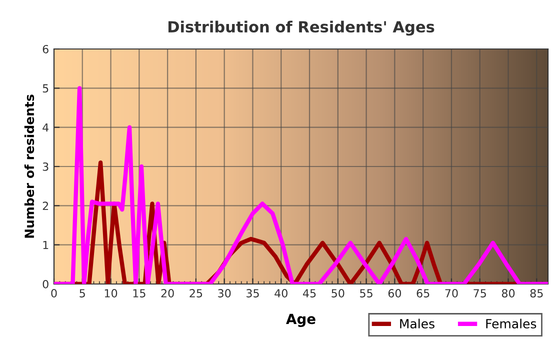  Describe the element at coordinates (29, 166) in the screenshot. I see `y-axis-title: Number of residents` at that location.